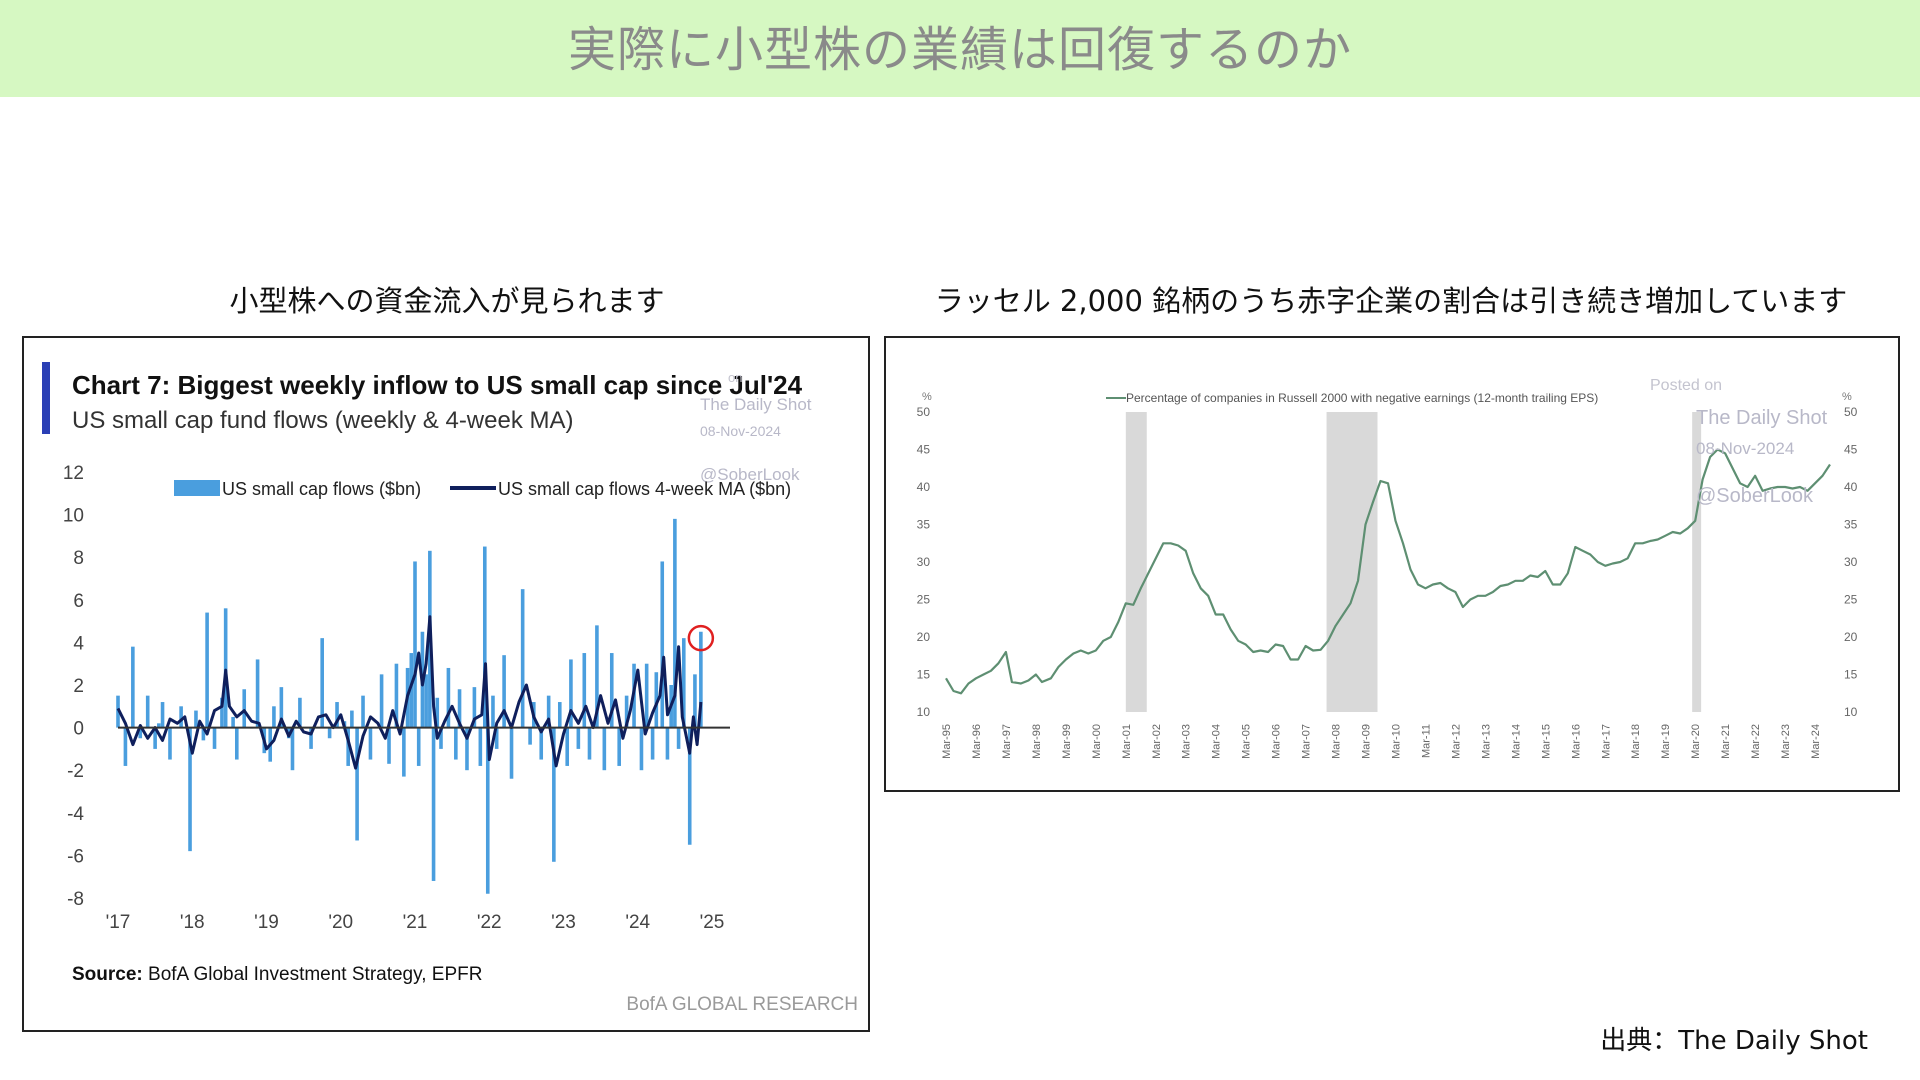 This screenshot has height=1080, width=1920. What do you see at coordinates (1816, 741) in the screenshot?
I see `x-tick-label: Mar-24` at bounding box center [1816, 741].